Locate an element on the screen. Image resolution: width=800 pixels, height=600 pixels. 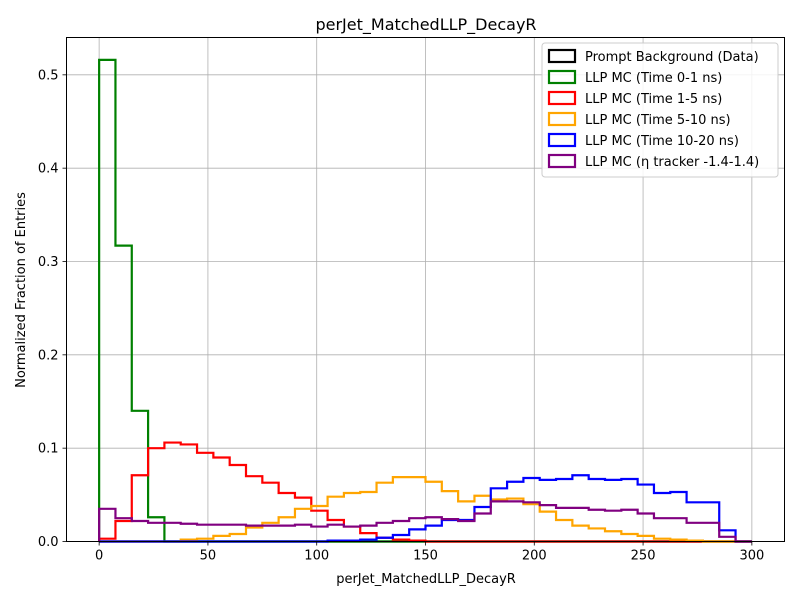
legend-entry: LLP MC (Time 10-20 ns) is located at coordinates (662, 141).